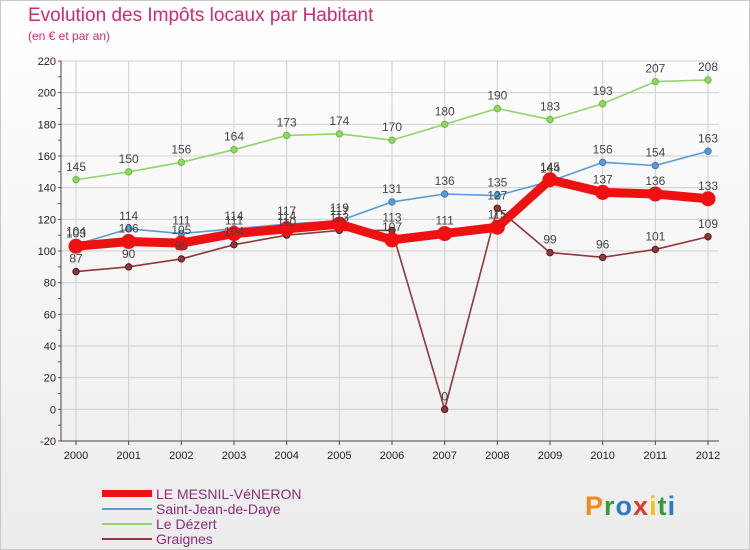 Image resolution: width=750 pixels, height=550 pixels. What do you see at coordinates (339, 456) in the screenshot?
I see `x-tick-label: 2005` at bounding box center [339, 456].